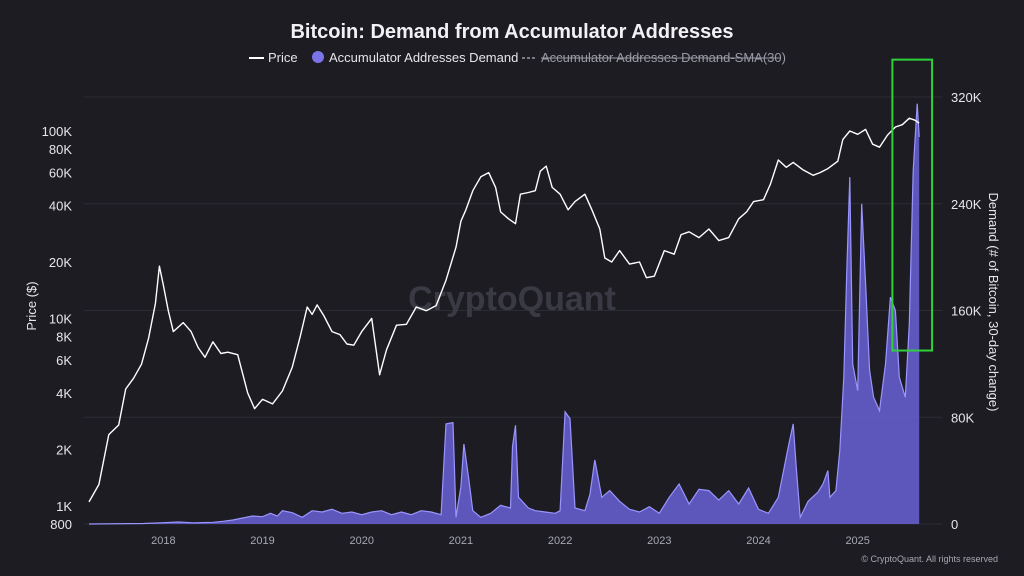 This screenshot has height=576, width=1024. I want to click on left-axis-ticks: 800 1K 2K 4K 6K 8K 10K 20K 40K 60K 80K 100K, so click(57, 328).